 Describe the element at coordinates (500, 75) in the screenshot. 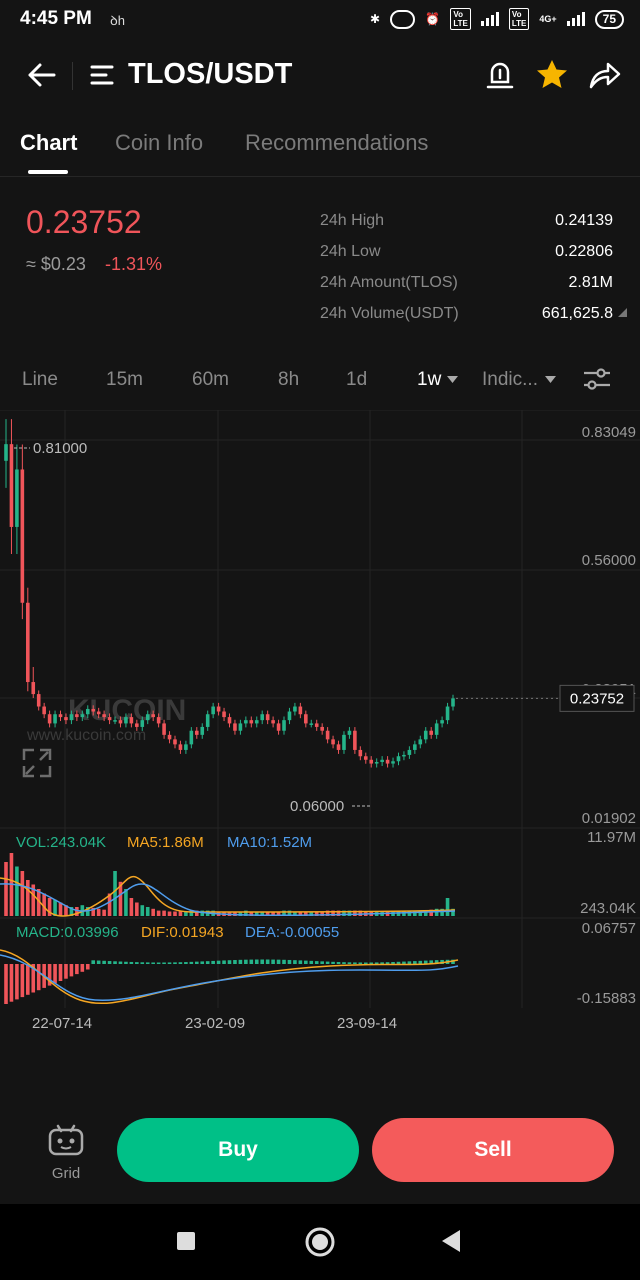

I see `price-alert-icon` at that location.